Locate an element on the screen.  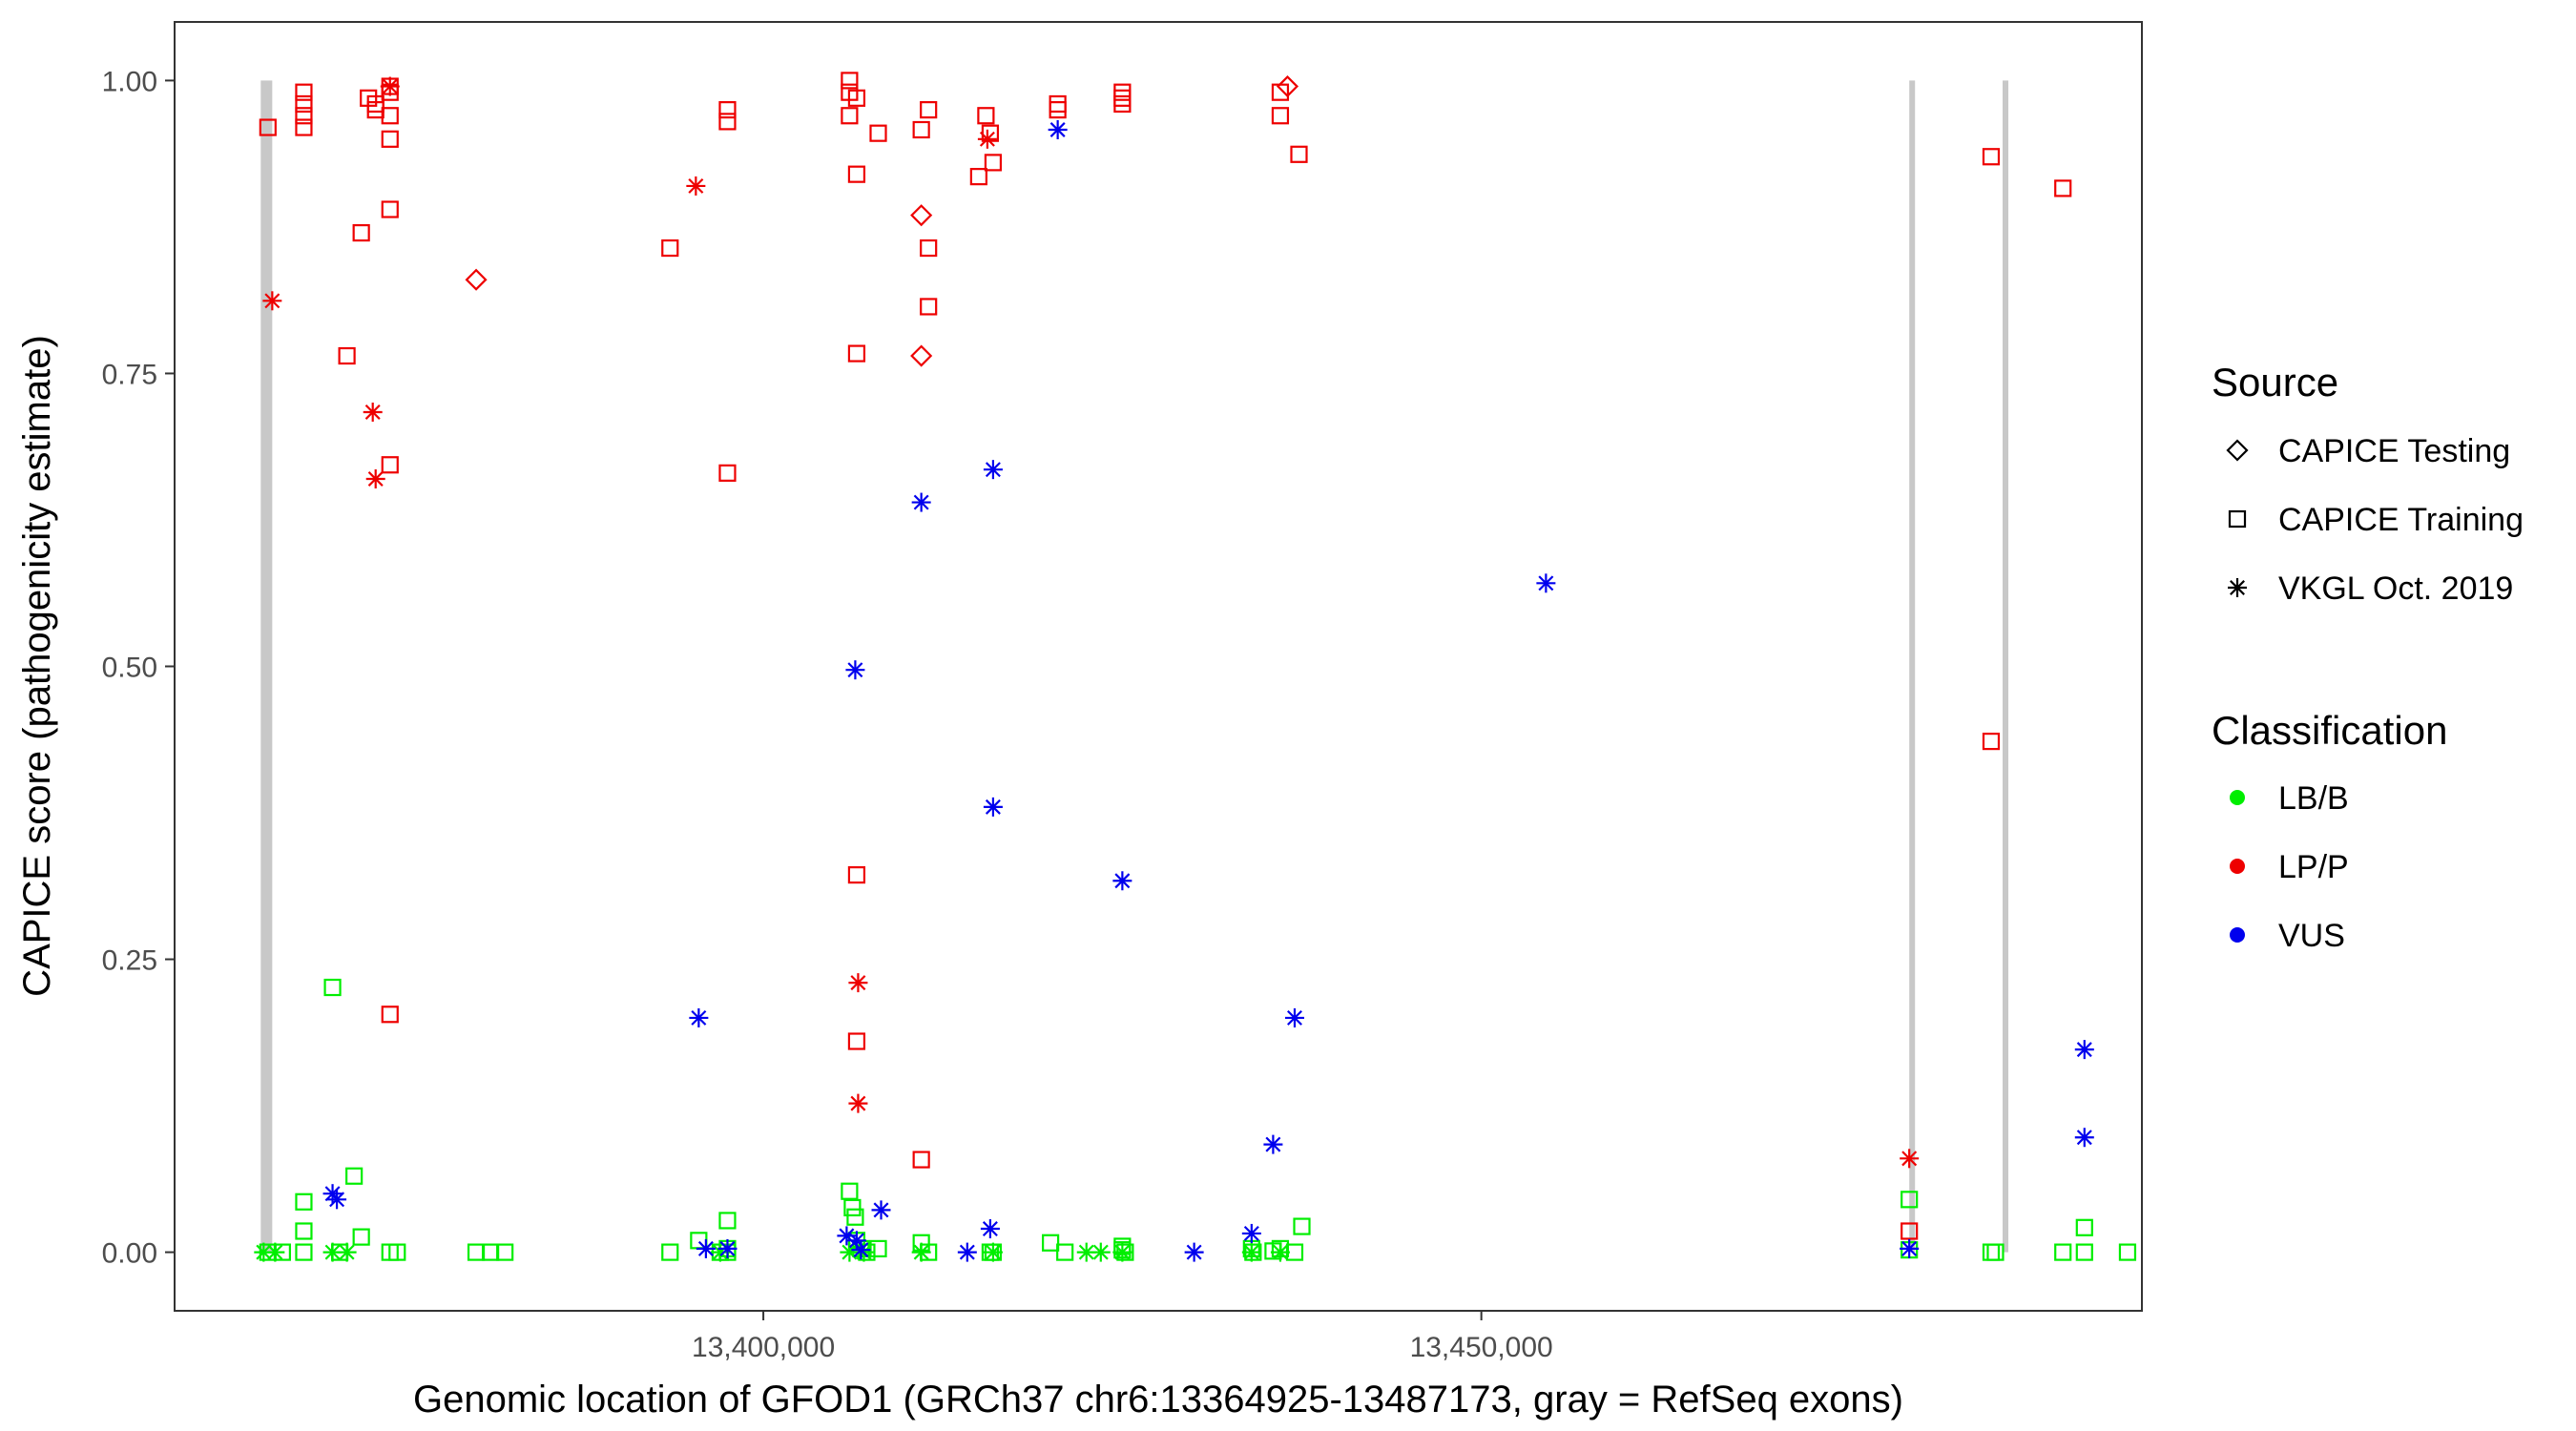
legend-source-label-2: VKGL Oct. 2019 is located at coordinates (2395, 588).